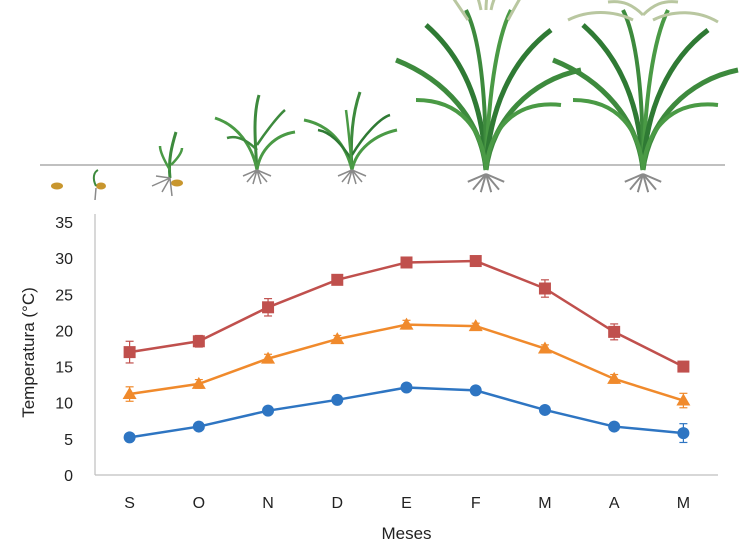 Image resolution: width=744 pixels, height=546 pixels. What do you see at coordinates (64, 259) in the screenshot?
I see `y-tick-label: 30` at bounding box center [64, 259].